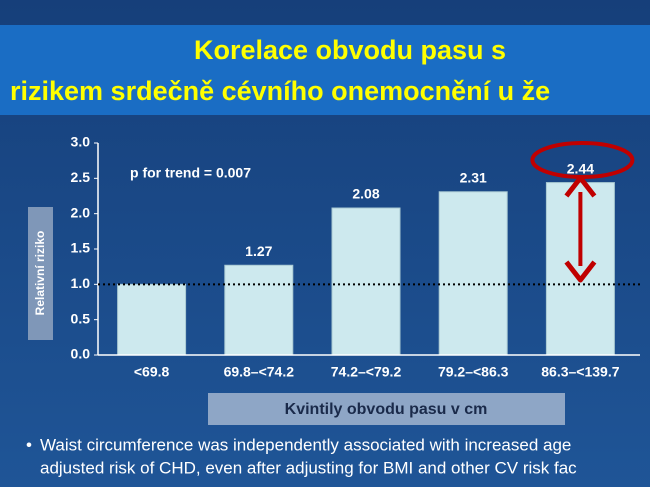  I want to click on y-tick-label: 2.0, so click(81, 212).